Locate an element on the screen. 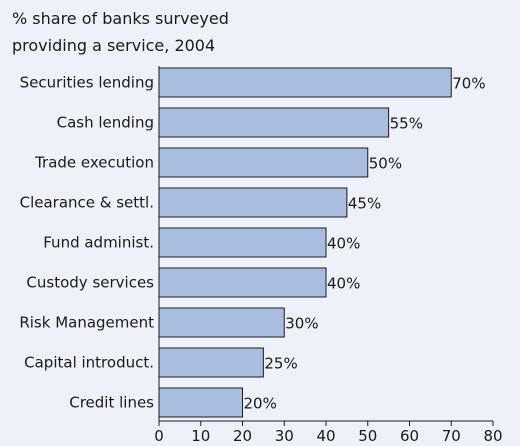 The height and width of the screenshot is (446, 520). x-tick-label-8: 80 is located at coordinates (492, 436).